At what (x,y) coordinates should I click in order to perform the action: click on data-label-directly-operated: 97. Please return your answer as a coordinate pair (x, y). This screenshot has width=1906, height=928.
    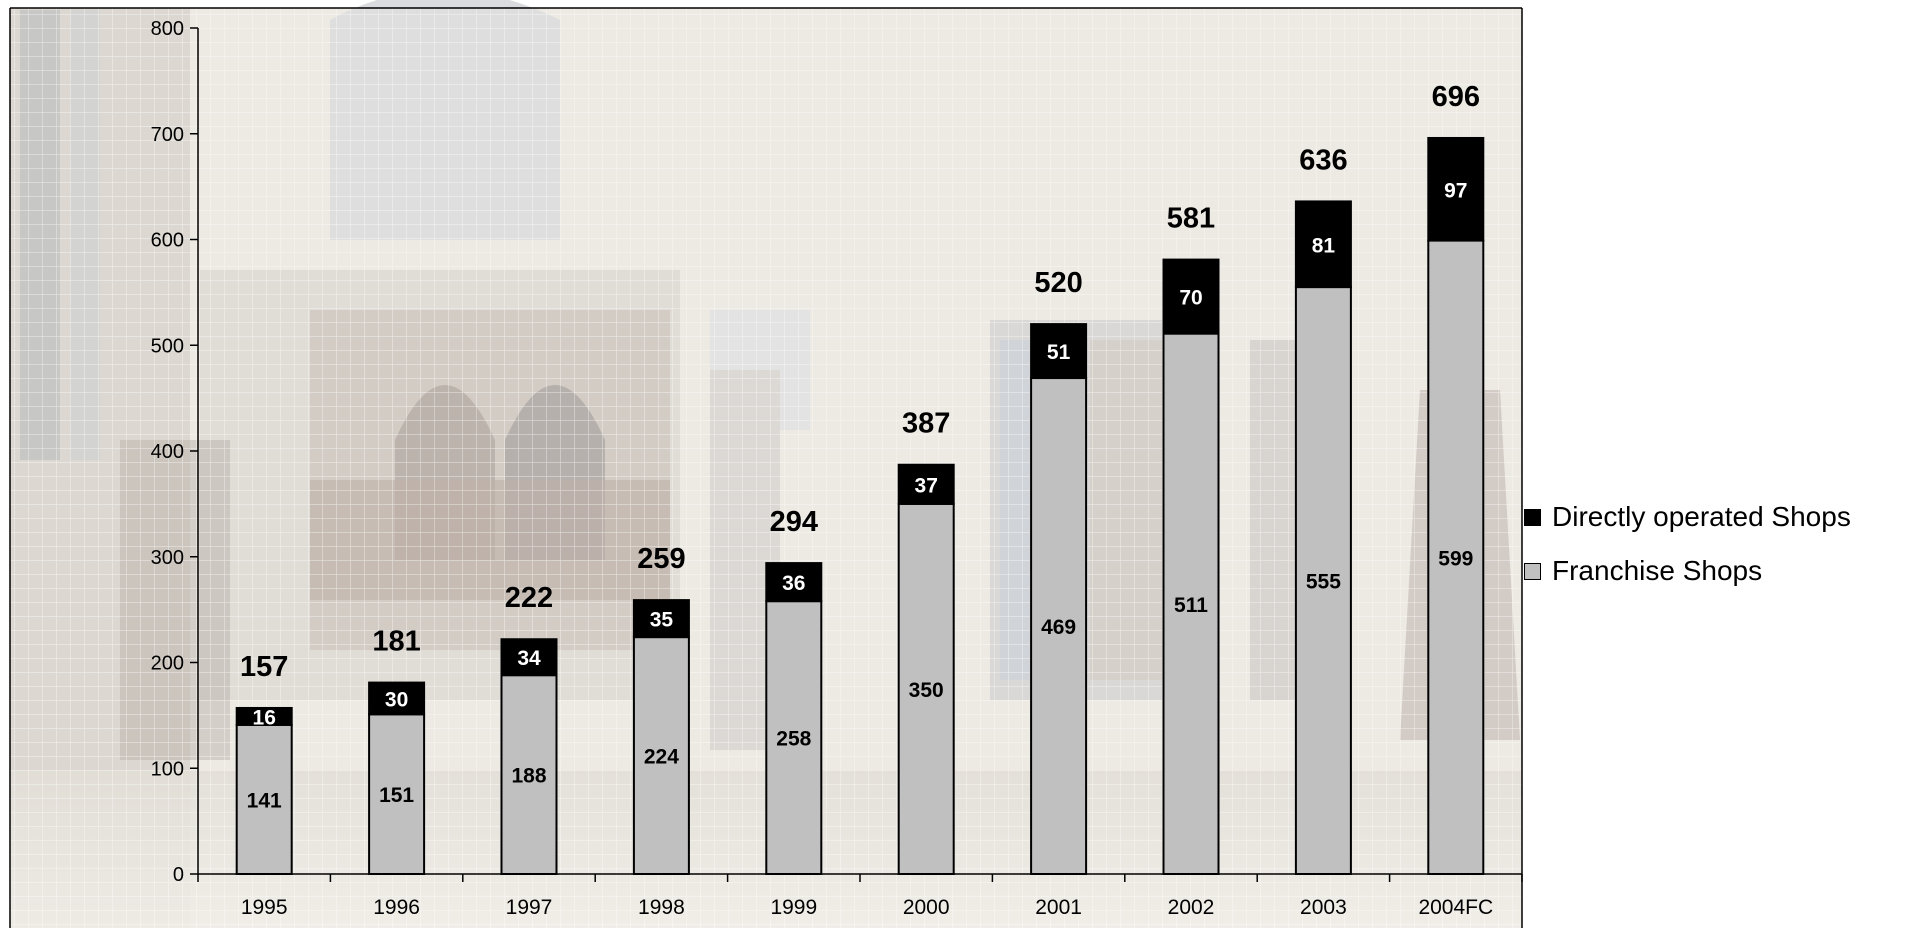
    Looking at the image, I should click on (1455, 190).